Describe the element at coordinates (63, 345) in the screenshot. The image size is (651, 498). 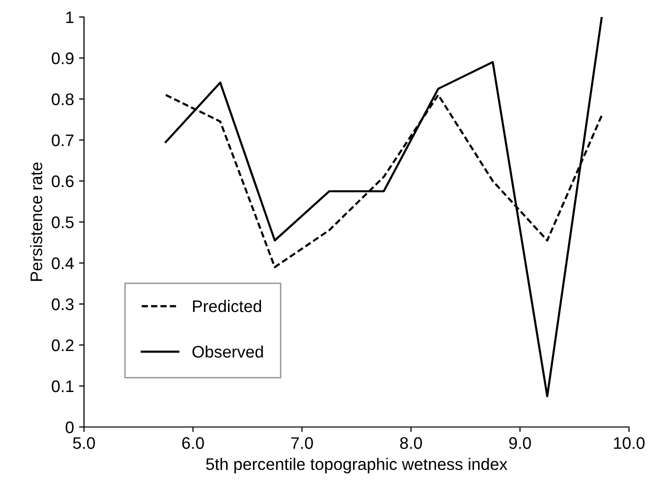
I see `y-tick-label: 0.2` at that location.